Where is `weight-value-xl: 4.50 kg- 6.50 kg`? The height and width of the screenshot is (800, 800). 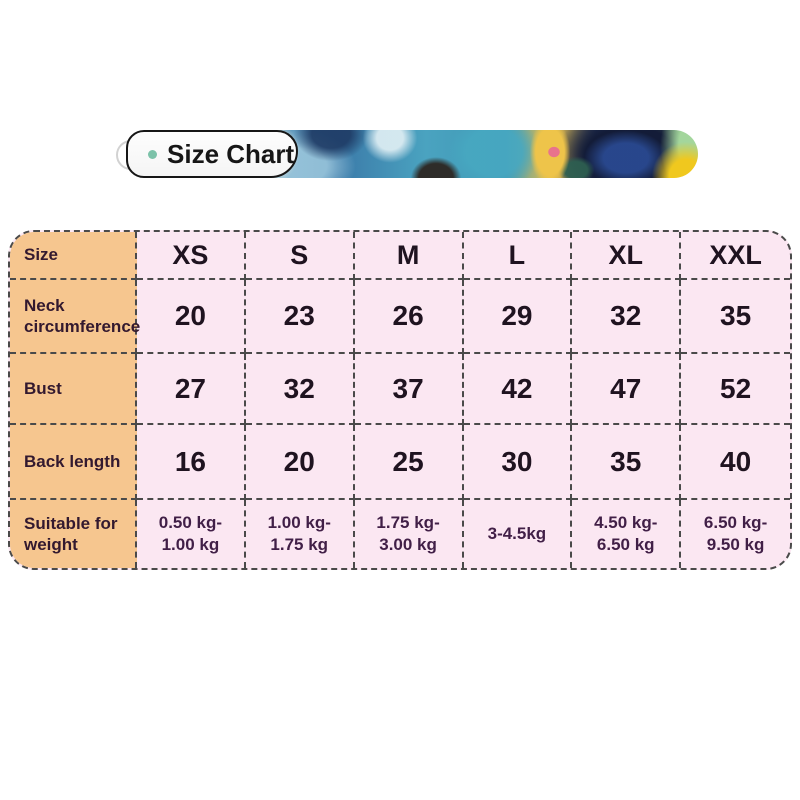 weight-value-xl: 4.50 kg- 6.50 kg is located at coordinates (627, 534).